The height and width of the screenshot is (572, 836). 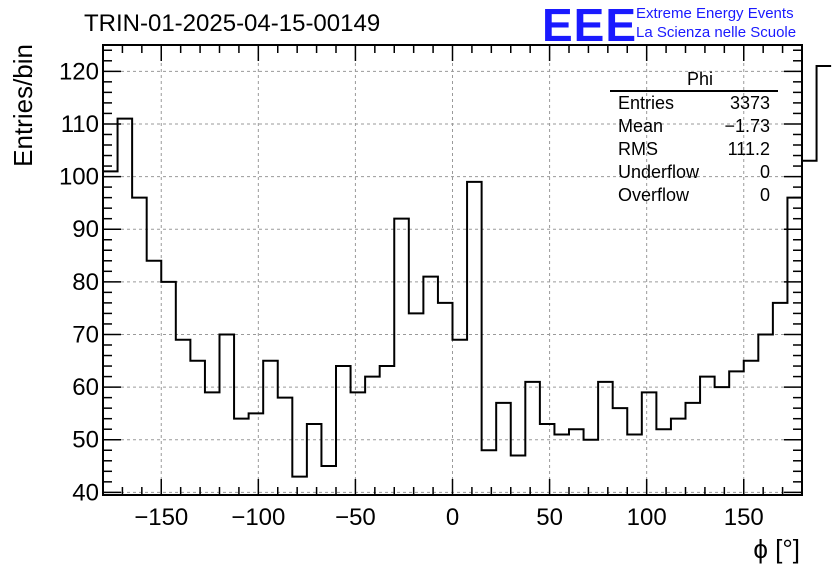 I want to click on stats-row: Mean −1.73, so click(x=694, y=126).